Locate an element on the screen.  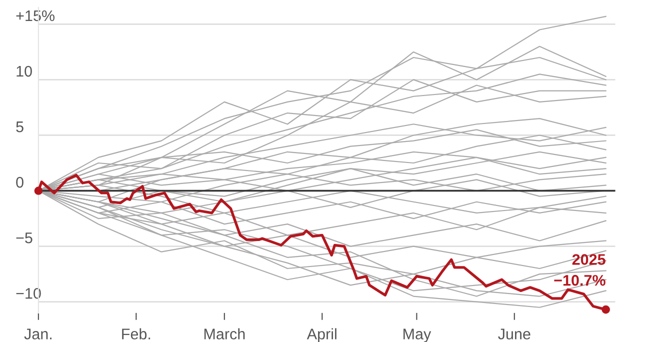
y-tick-label: 0 is located at coordinates (20, 182).